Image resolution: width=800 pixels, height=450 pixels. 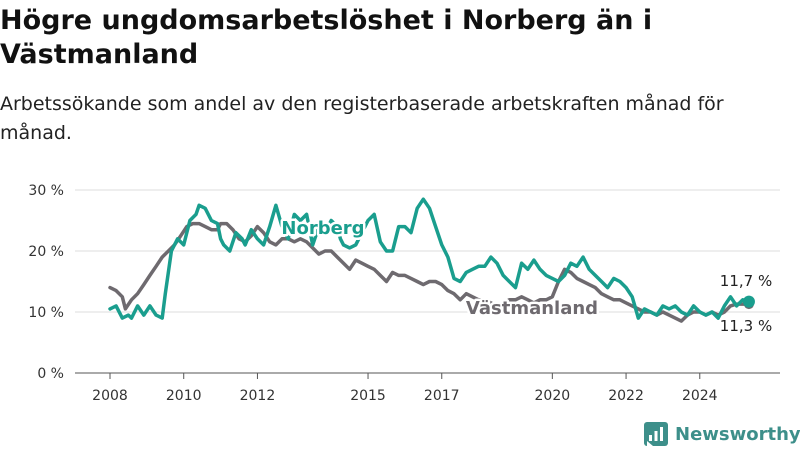 I want to click on x-tick-label: 2017, so click(x=442, y=396).